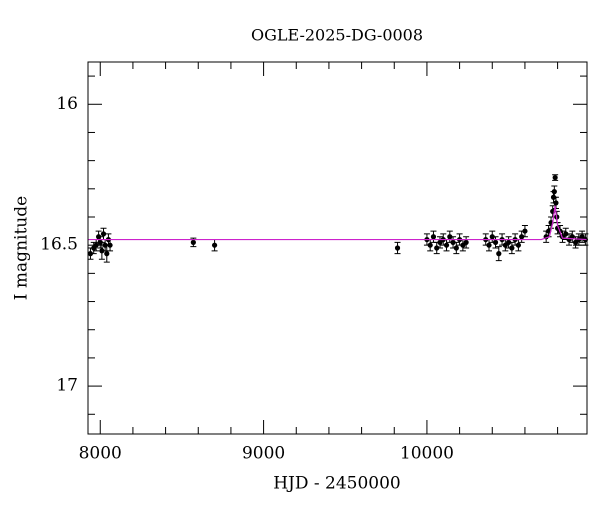 The height and width of the screenshot is (516, 600). Describe the element at coordinates (337, 484) in the screenshot. I see `x-axis-label: HJD - 2450000` at that location.